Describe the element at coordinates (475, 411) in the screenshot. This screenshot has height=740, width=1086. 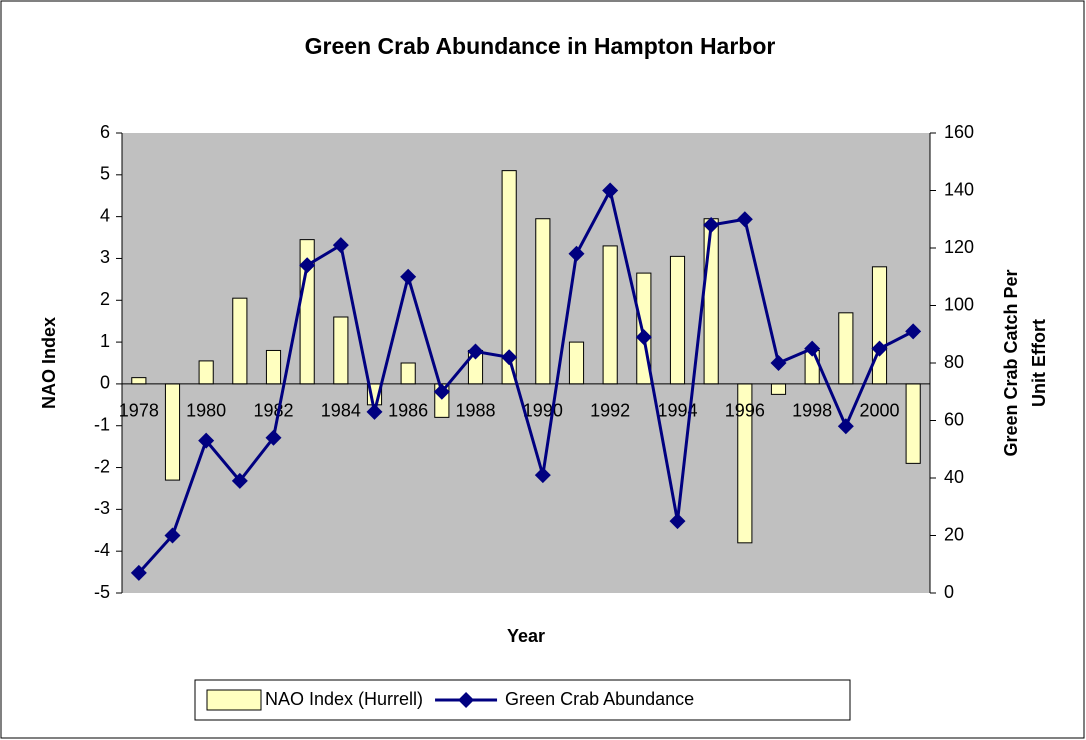
I see `x-tick-label: 1988` at that location.